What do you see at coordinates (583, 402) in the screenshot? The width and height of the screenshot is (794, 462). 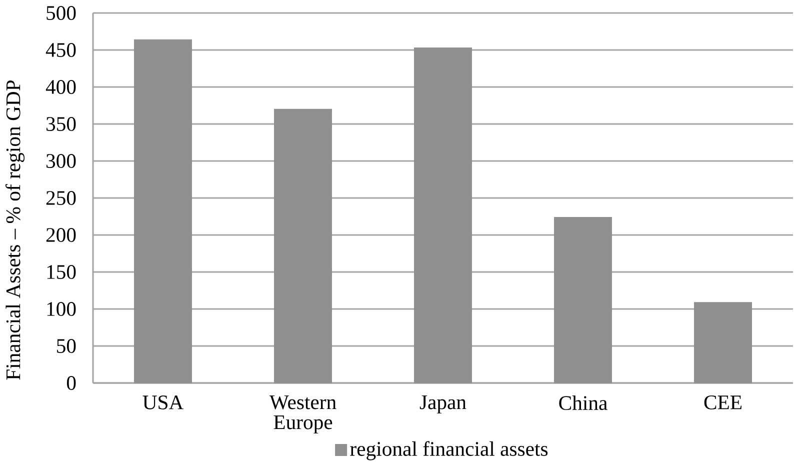 I see `x-tick-label: China` at bounding box center [583, 402].